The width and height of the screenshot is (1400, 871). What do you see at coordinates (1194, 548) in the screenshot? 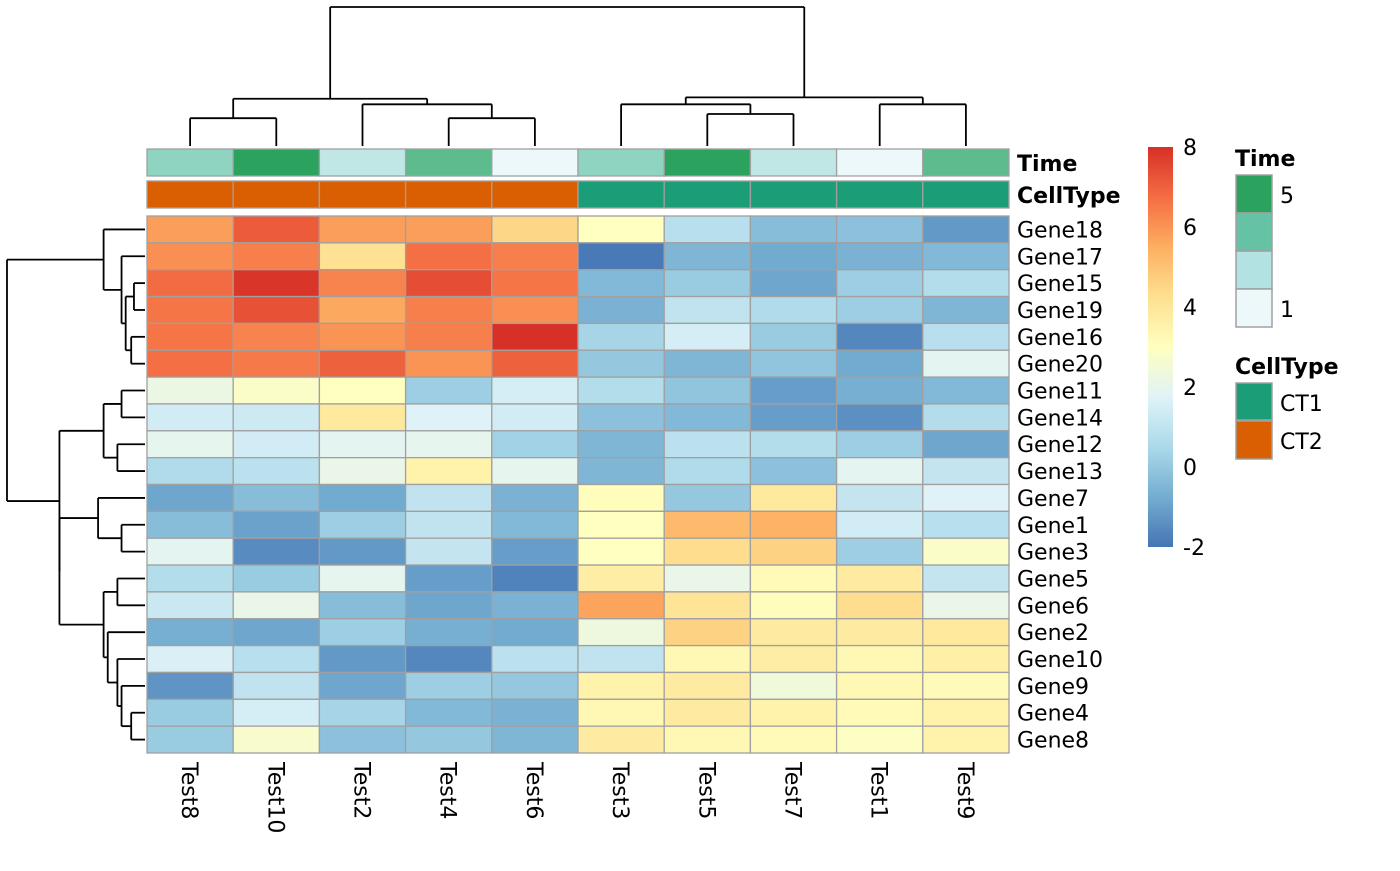
I see `color-scale-tick-label: -2` at bounding box center [1194, 548].